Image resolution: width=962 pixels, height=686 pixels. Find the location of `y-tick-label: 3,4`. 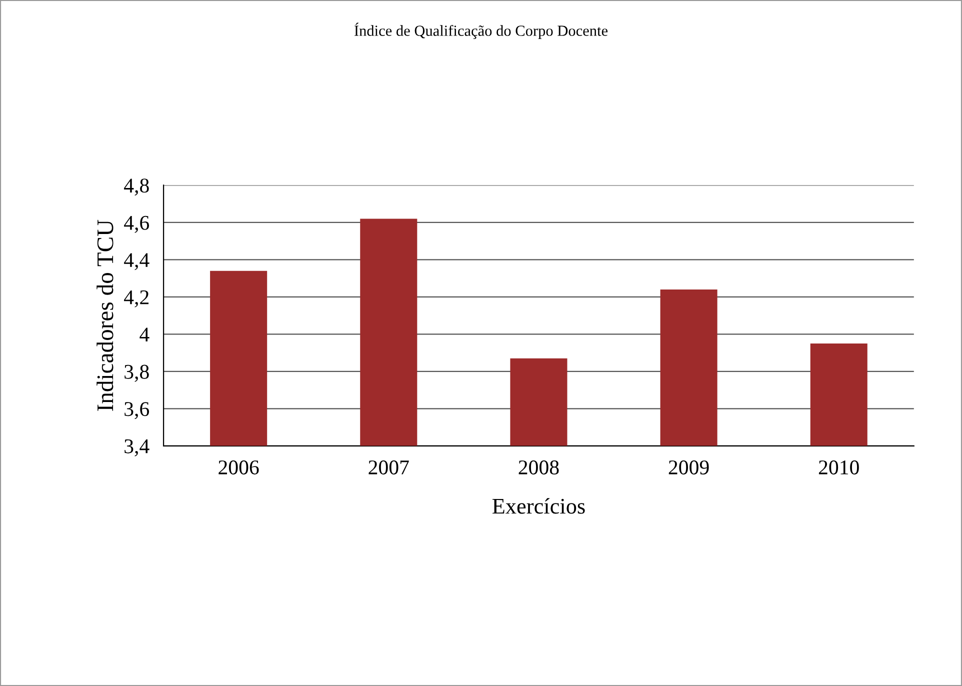

y-tick-label: 3,4 is located at coordinates (137, 447).